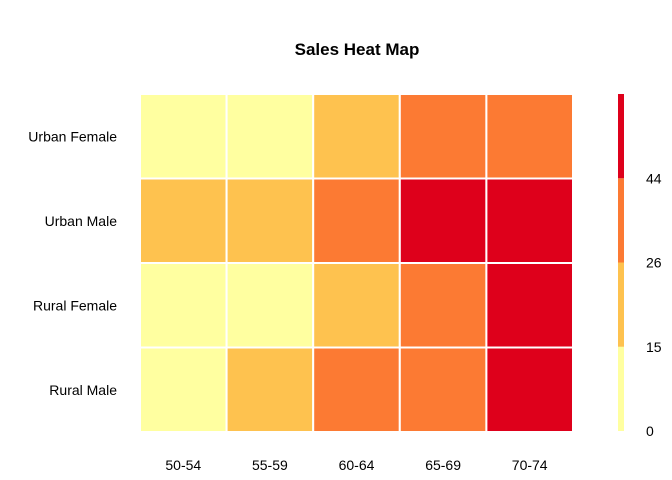  Describe the element at coordinates (81, 221) in the screenshot. I see `y-tick-label: Urban Male` at that location.